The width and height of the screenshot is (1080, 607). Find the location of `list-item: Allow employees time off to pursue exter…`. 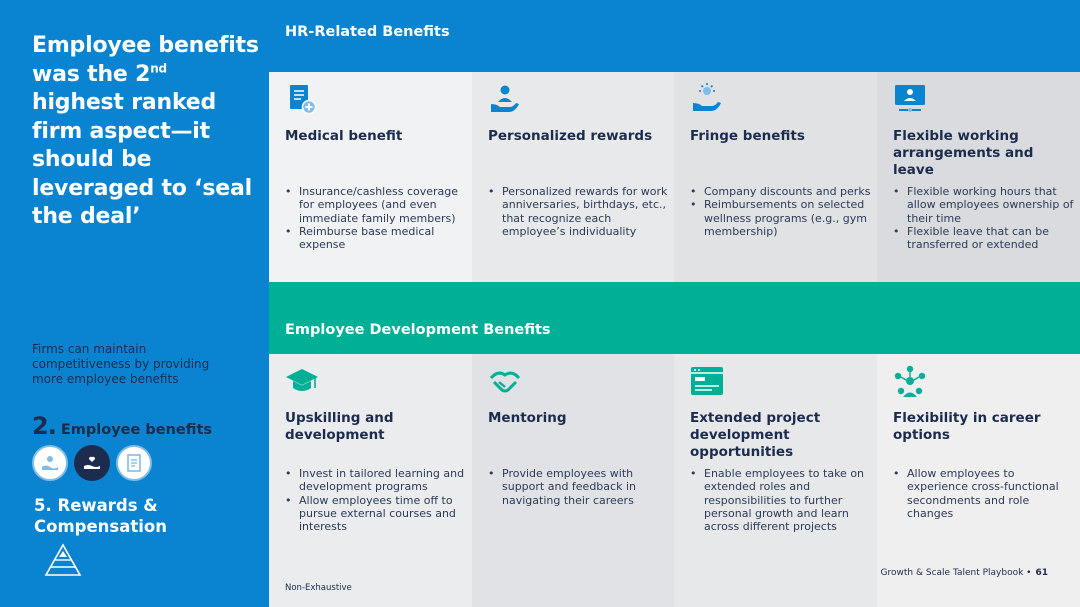

list-item: Allow employees time off to pursue exter… is located at coordinates (376, 514).